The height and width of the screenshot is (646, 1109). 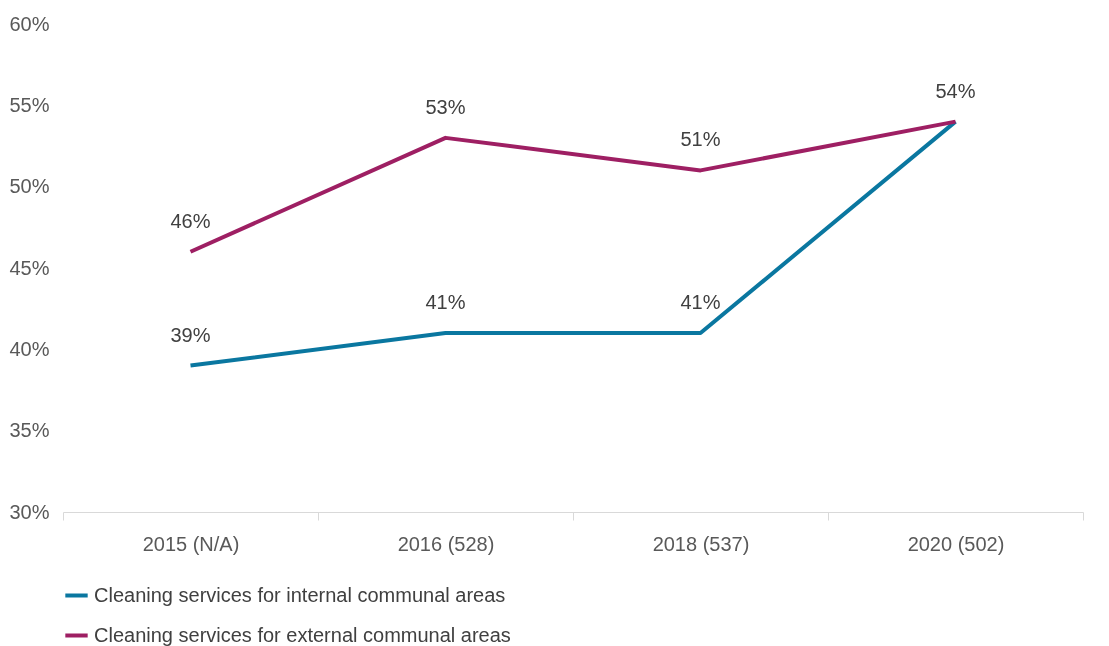 I want to click on data-label: 39%, so click(x=190, y=334).